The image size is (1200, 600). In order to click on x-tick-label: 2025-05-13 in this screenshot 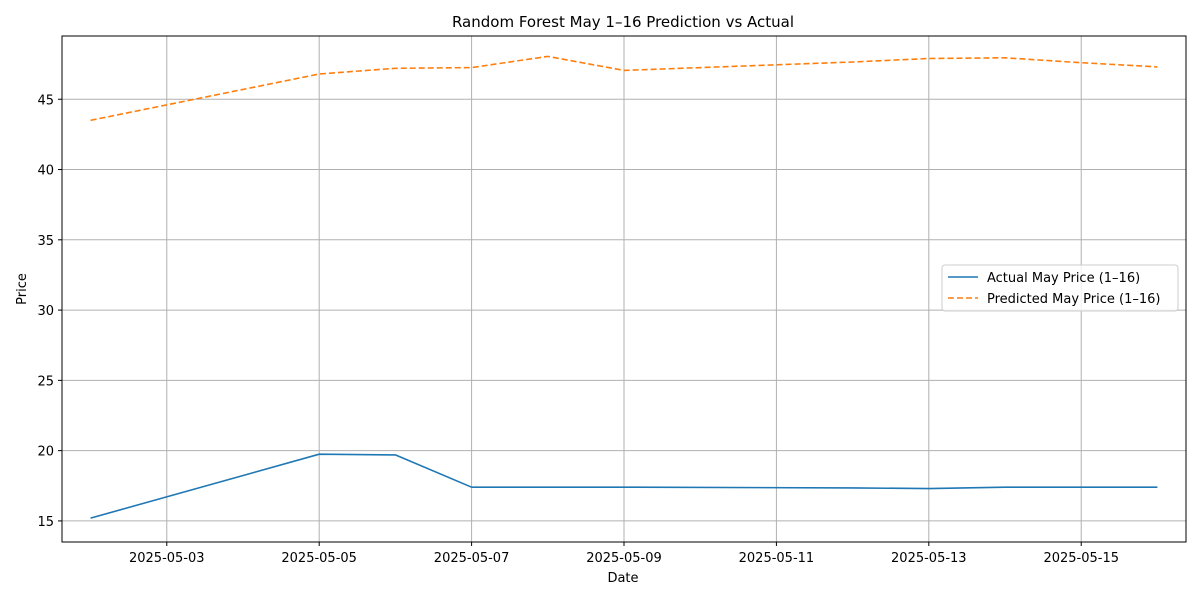, I will do `click(929, 558)`.